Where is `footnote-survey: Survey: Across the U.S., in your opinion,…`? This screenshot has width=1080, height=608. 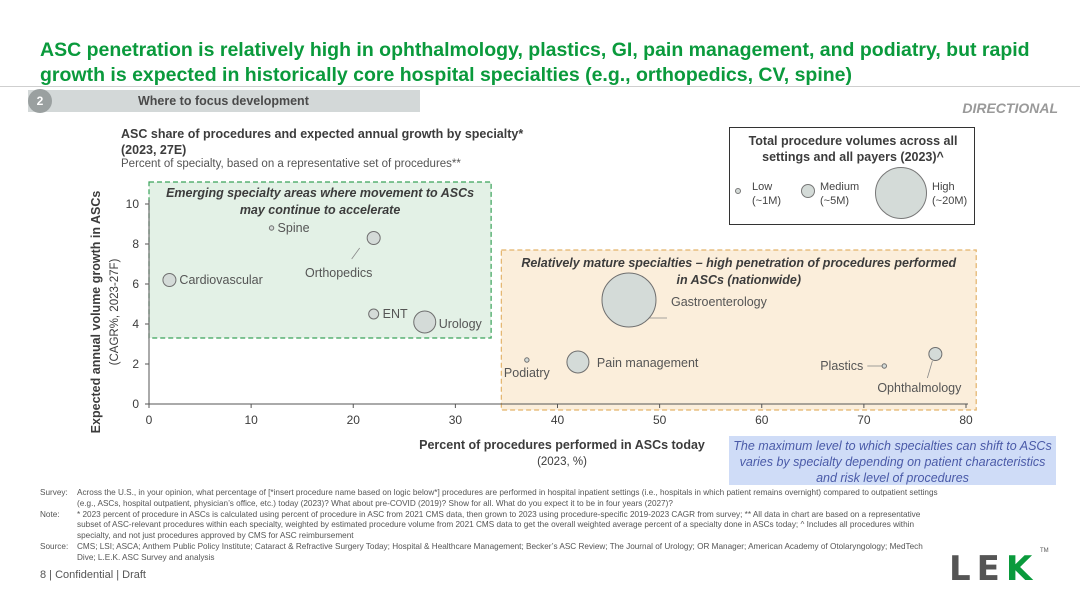
footnote-survey: Survey: Across the U.S., in your opinion,… is located at coordinates (489, 498).